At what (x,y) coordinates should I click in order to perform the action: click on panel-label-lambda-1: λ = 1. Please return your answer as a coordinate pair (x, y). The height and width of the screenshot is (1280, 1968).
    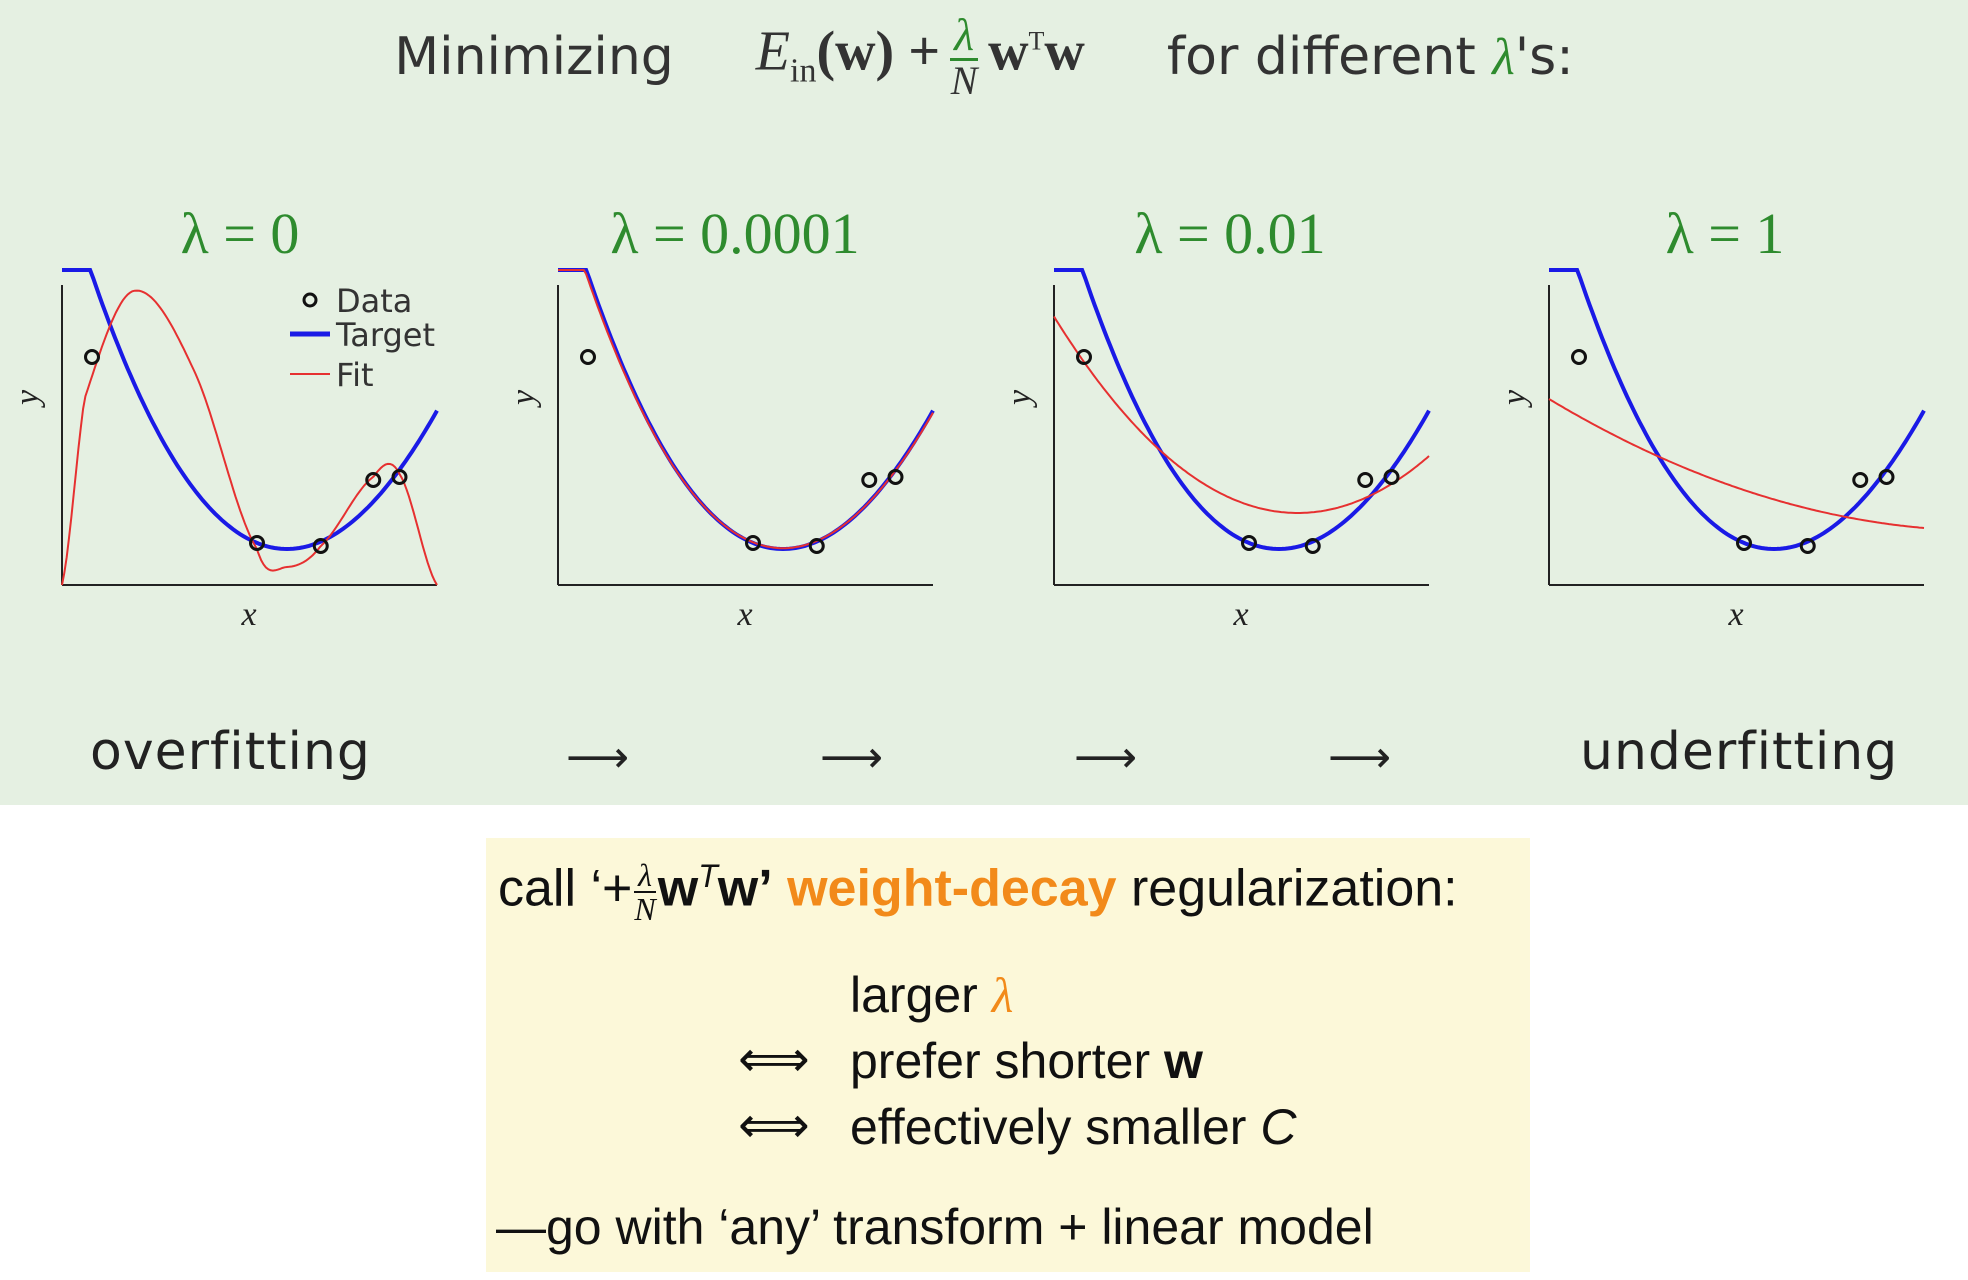
    Looking at the image, I should click on (1725, 233).